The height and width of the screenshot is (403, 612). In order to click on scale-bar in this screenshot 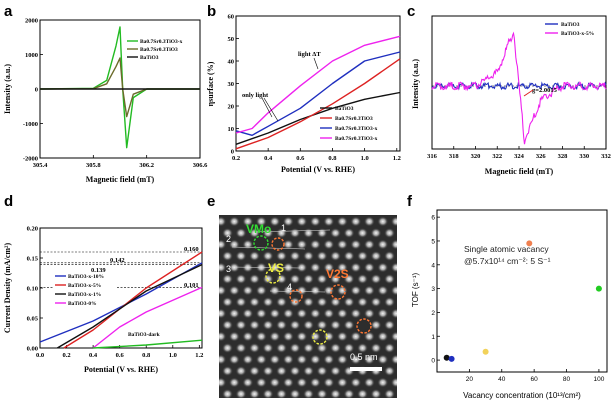, I will do `click(366, 369)`.